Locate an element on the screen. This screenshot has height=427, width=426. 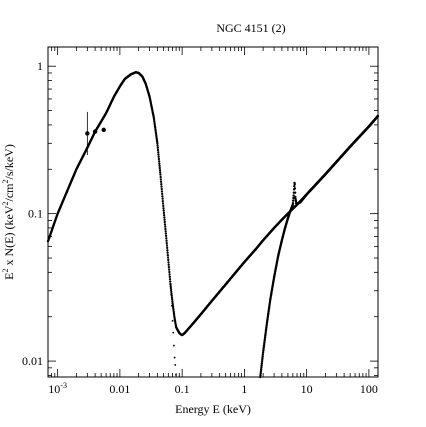
x-tick-label: 0.1 is located at coordinates (182, 389).